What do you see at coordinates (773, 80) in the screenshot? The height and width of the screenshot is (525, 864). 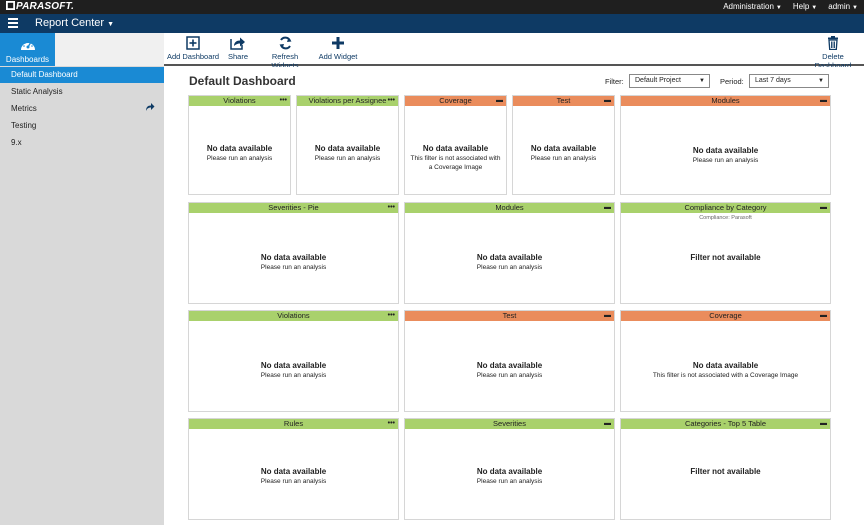 I see `period-value: Last 7 days` at bounding box center [773, 80].